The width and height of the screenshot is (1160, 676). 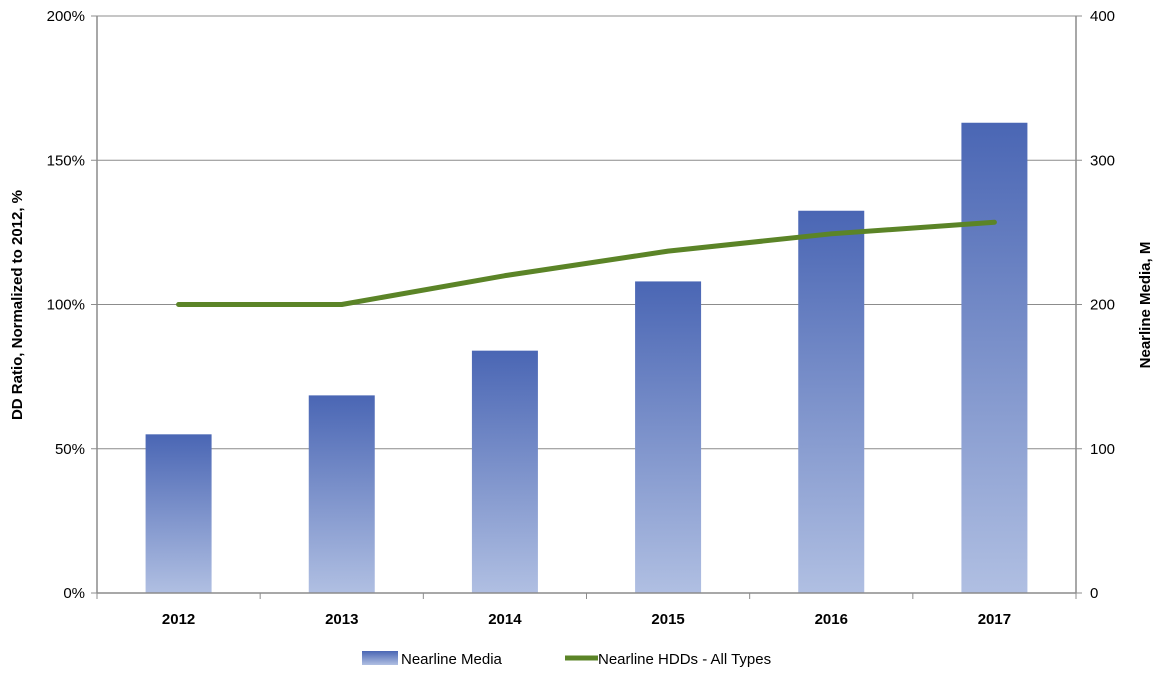 I want to click on right-tick-label: 0, so click(x=1094, y=593).